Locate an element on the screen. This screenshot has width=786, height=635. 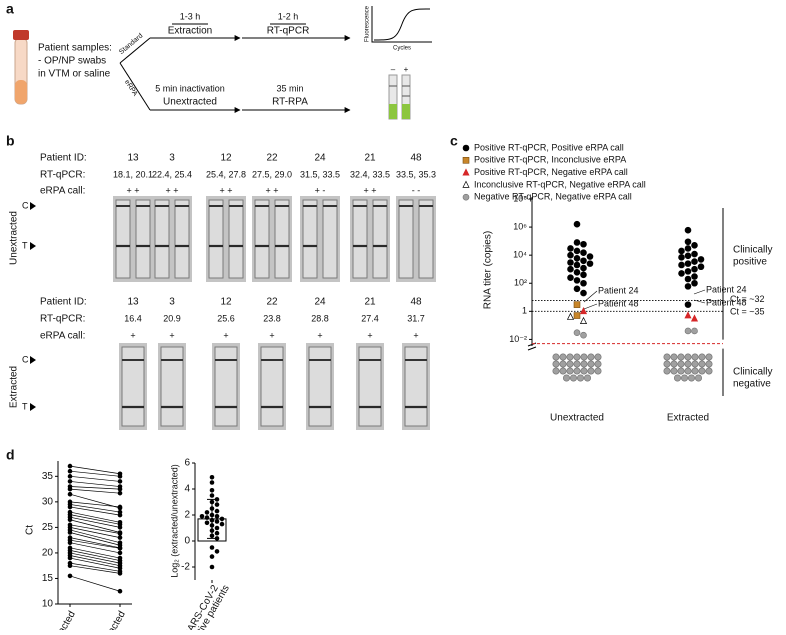
row-label: RT-qPCR: is located at coordinates (62, 319).